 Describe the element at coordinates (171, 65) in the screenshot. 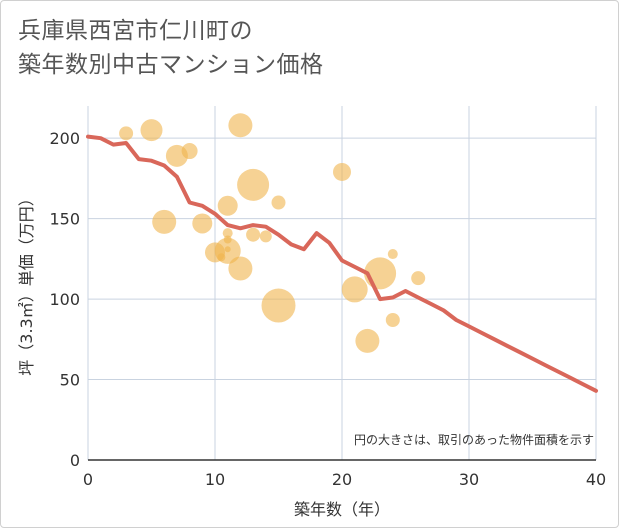

I see `chart-title-line-2: 築年数別中古マンション価格` at that location.